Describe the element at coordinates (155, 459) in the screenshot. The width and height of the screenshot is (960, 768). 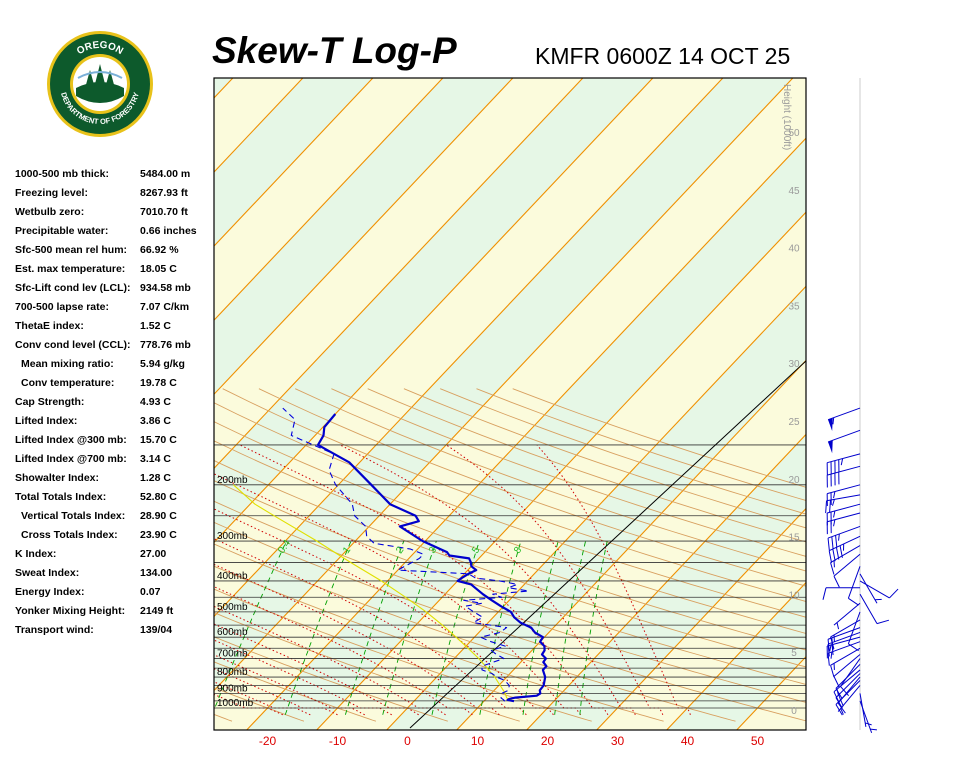
I see `index-value: 3.14 C` at that location.